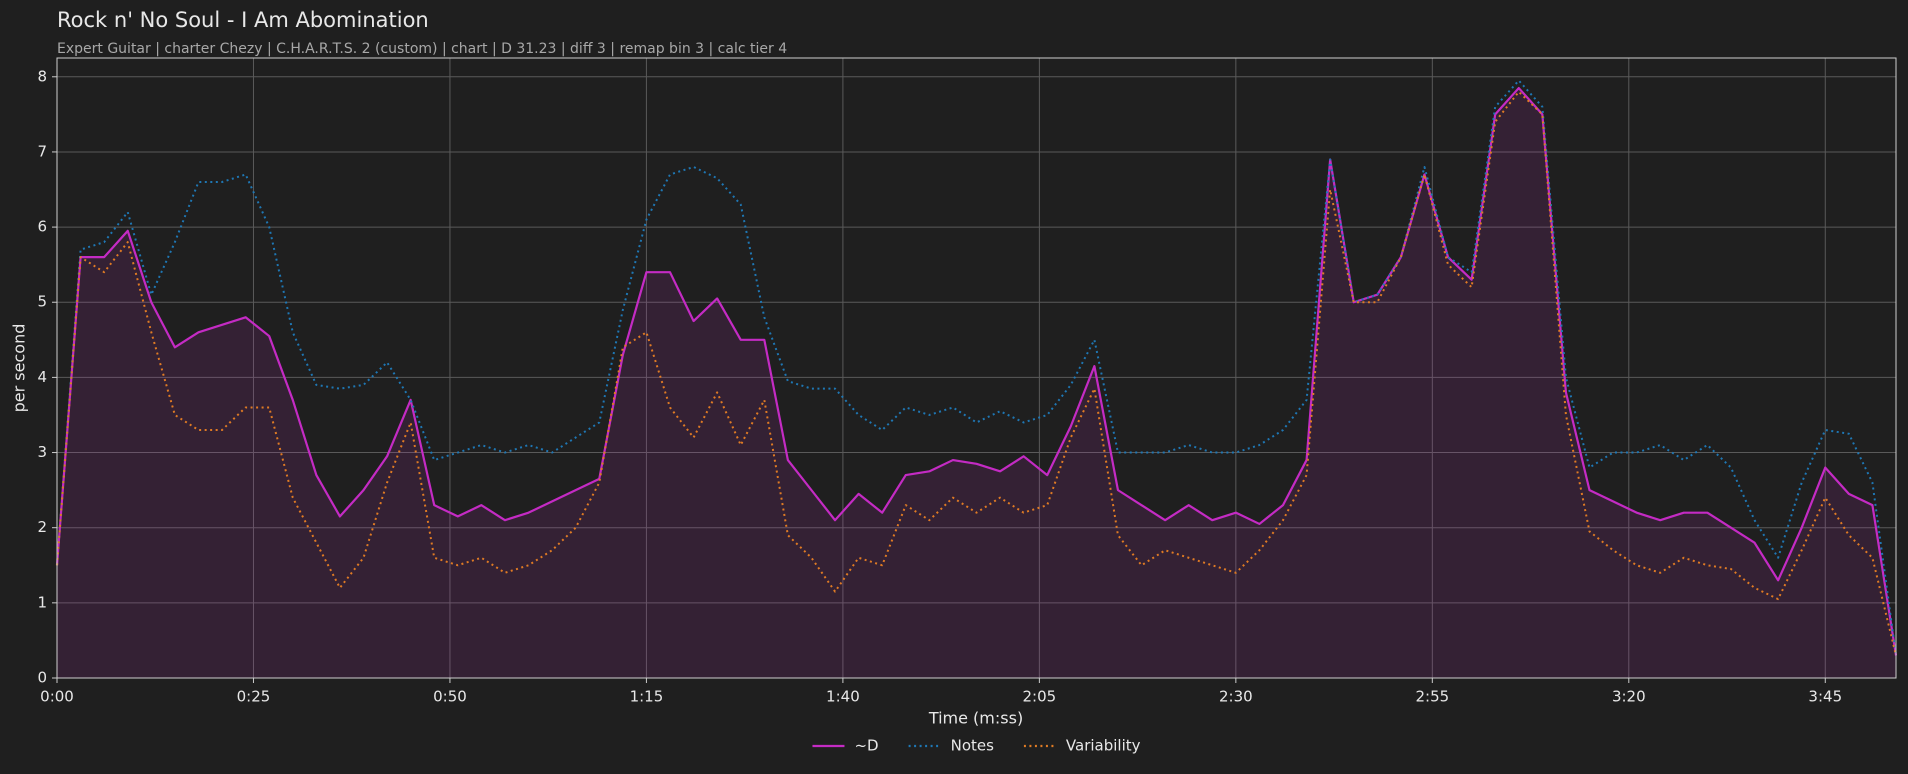  What do you see at coordinates (57, 697) in the screenshot?
I see `x-tick-label: 0:00` at bounding box center [57, 697].